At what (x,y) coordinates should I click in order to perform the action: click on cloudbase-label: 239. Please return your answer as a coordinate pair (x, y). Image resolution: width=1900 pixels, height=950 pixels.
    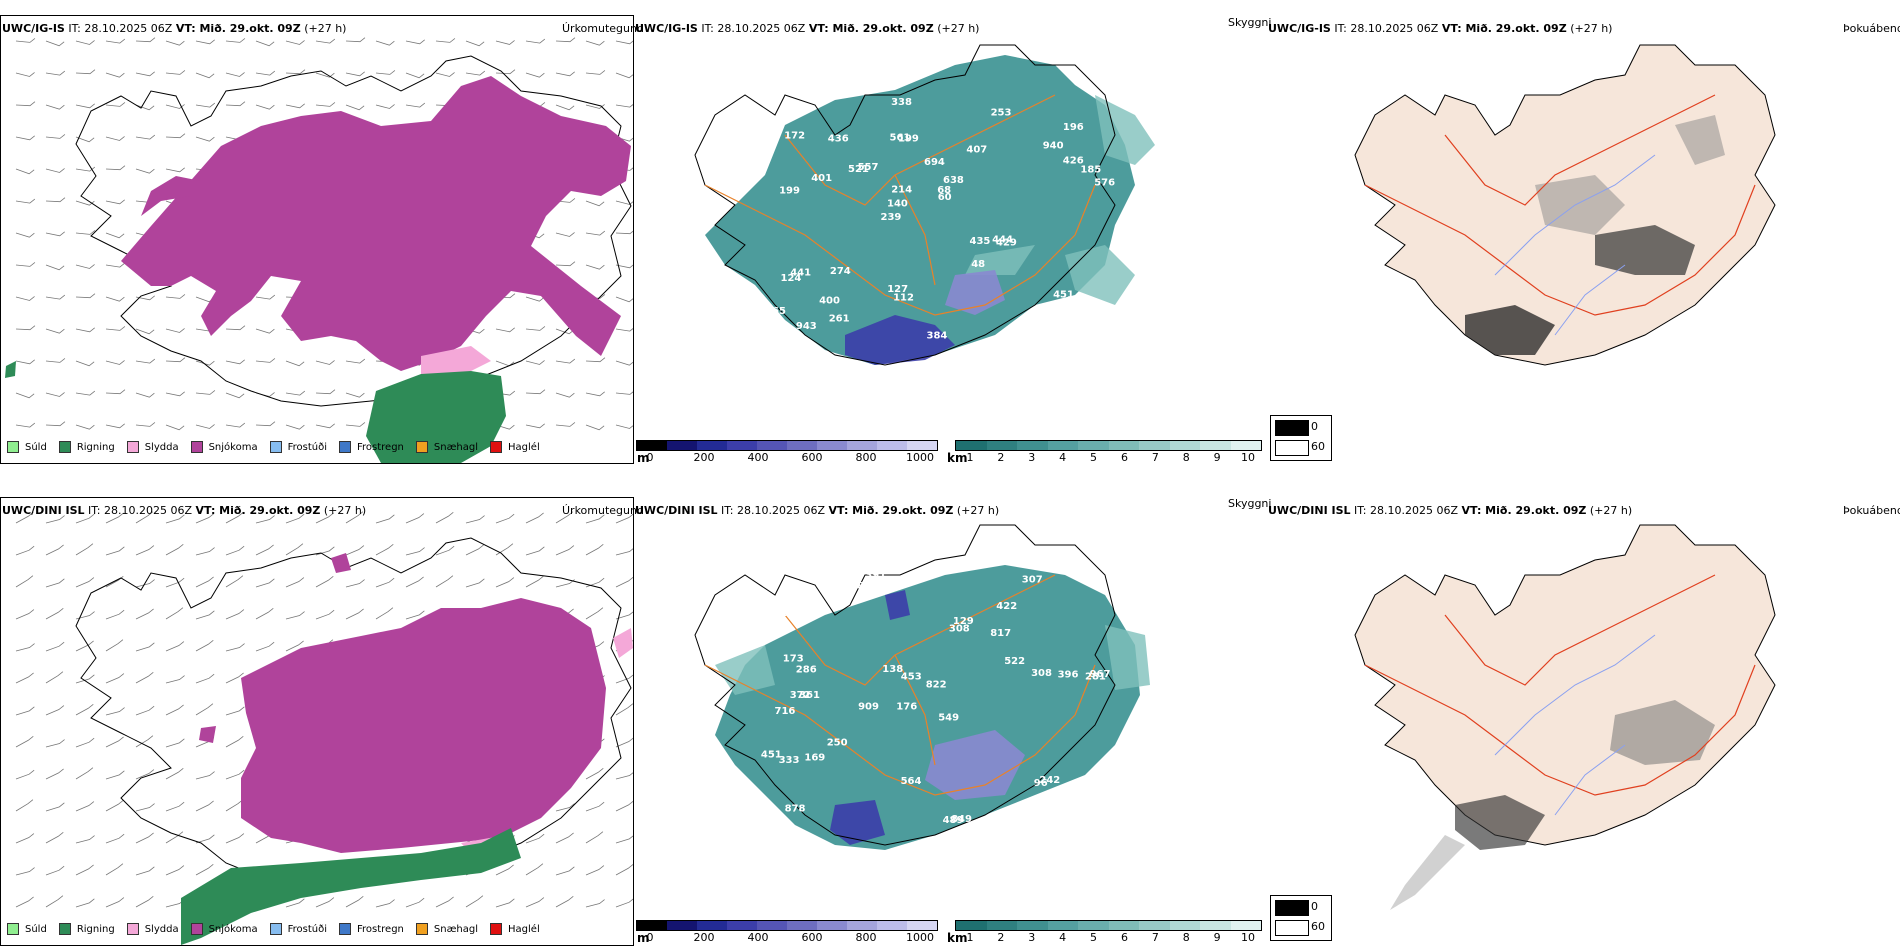
    Looking at the image, I should click on (891, 217).